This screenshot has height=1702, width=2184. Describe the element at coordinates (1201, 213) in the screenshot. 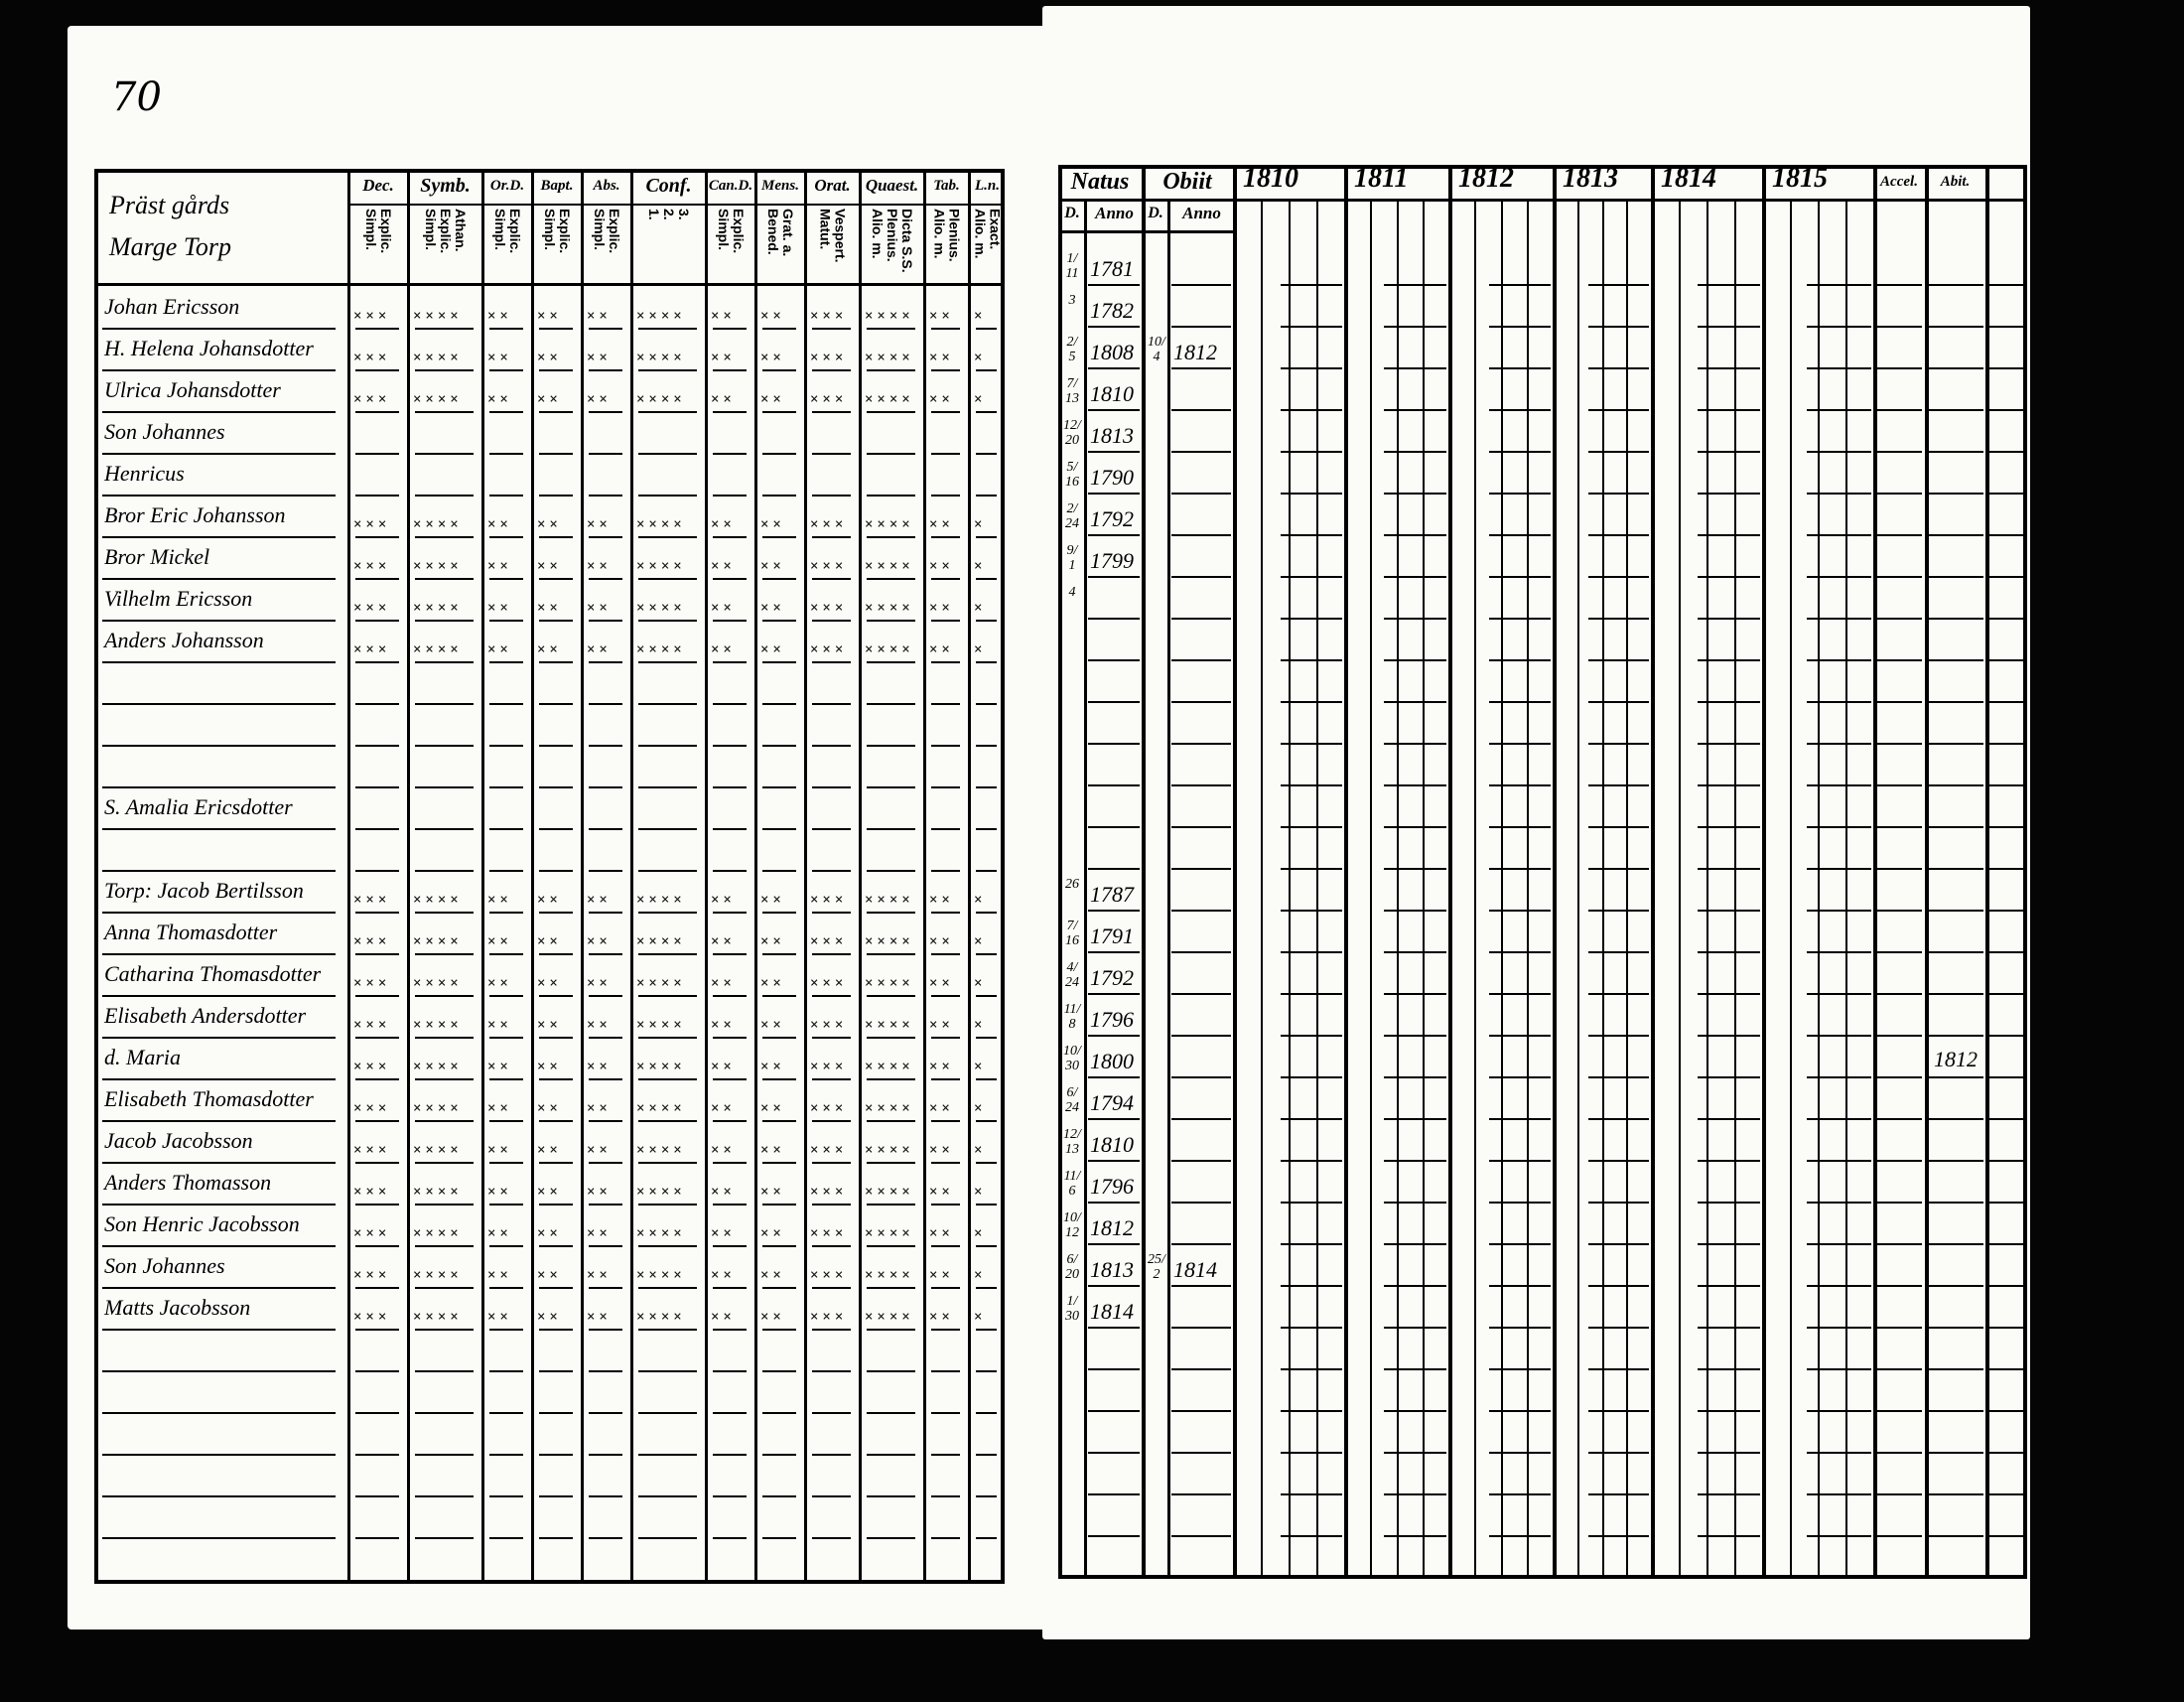

I see `subheader-year: Anno` at that location.